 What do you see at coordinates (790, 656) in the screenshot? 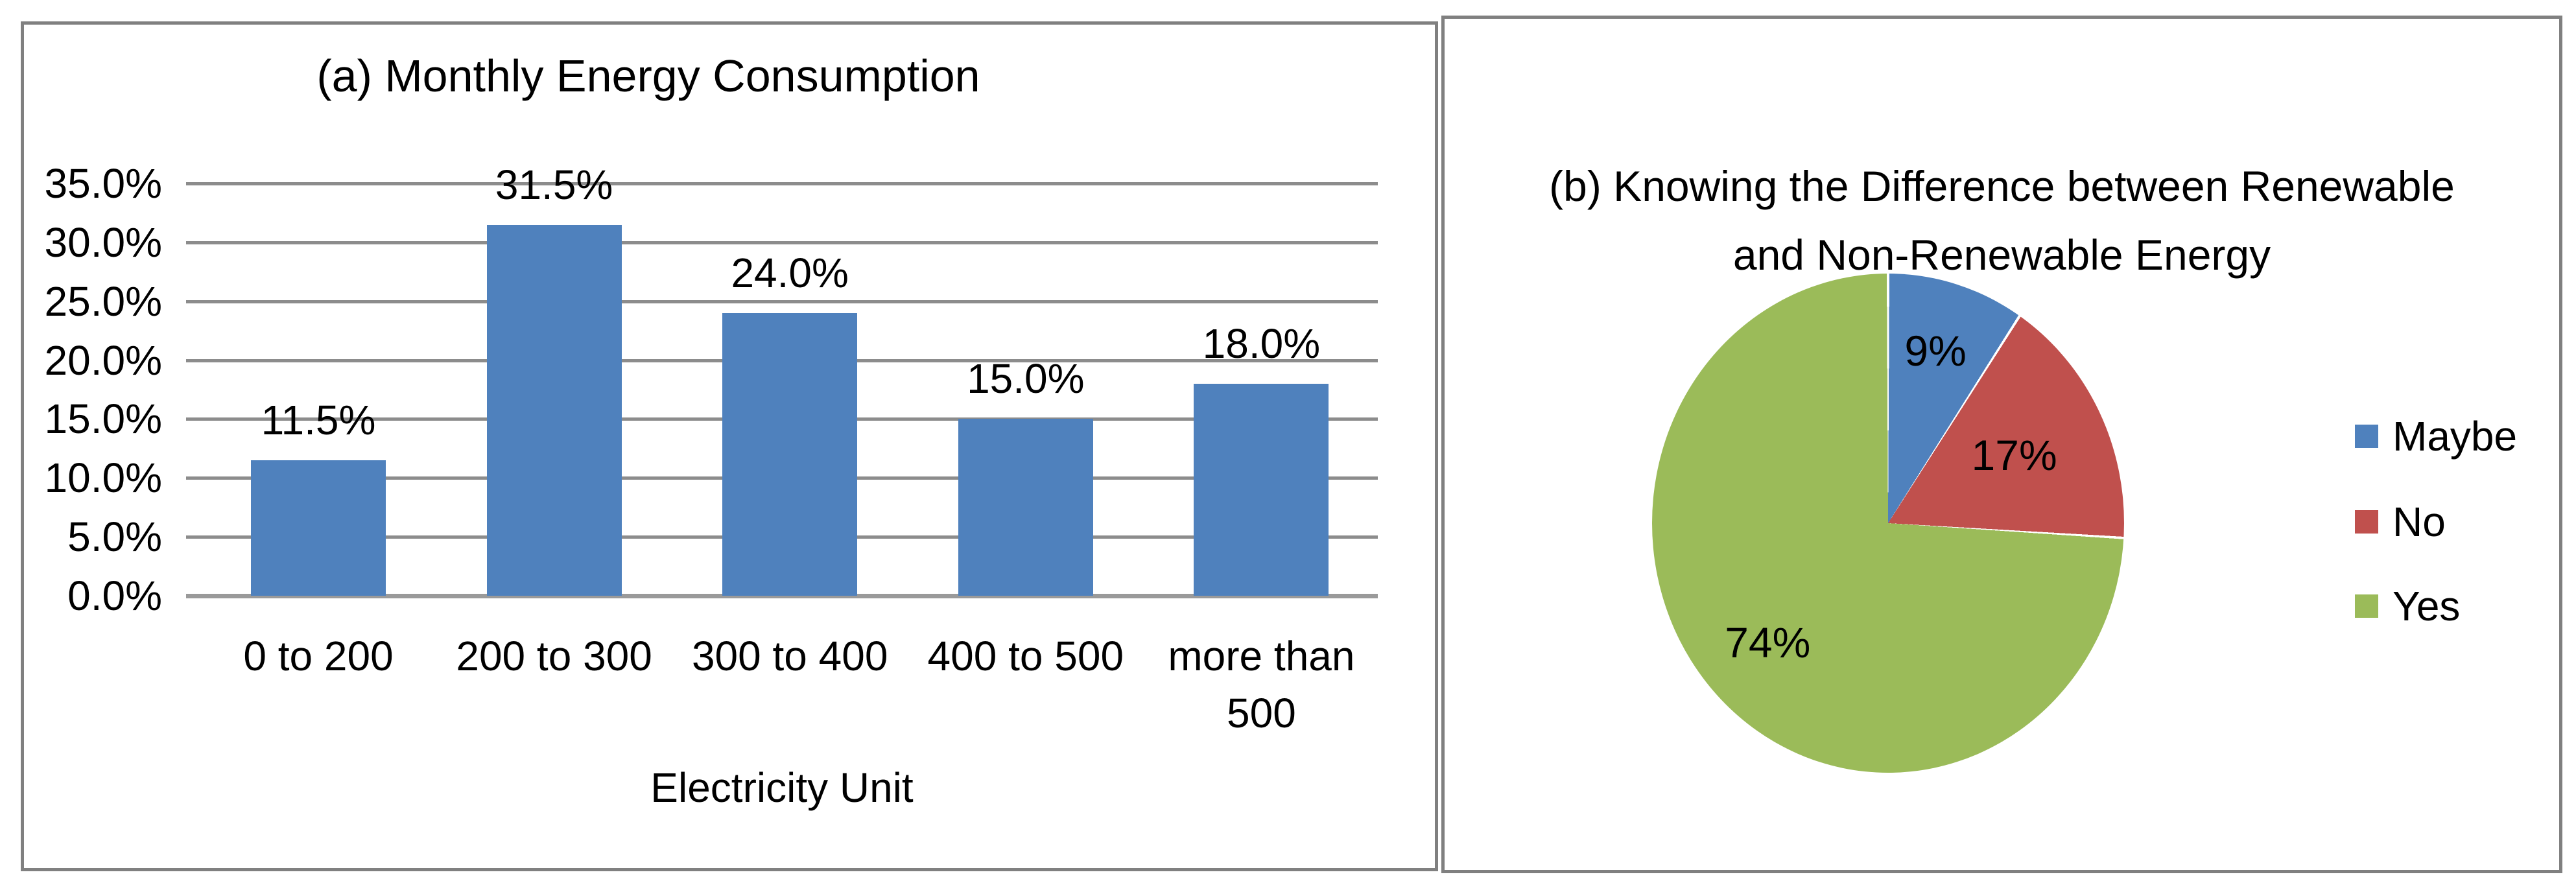
I see `x-category-label: 300 to 400` at bounding box center [790, 656].